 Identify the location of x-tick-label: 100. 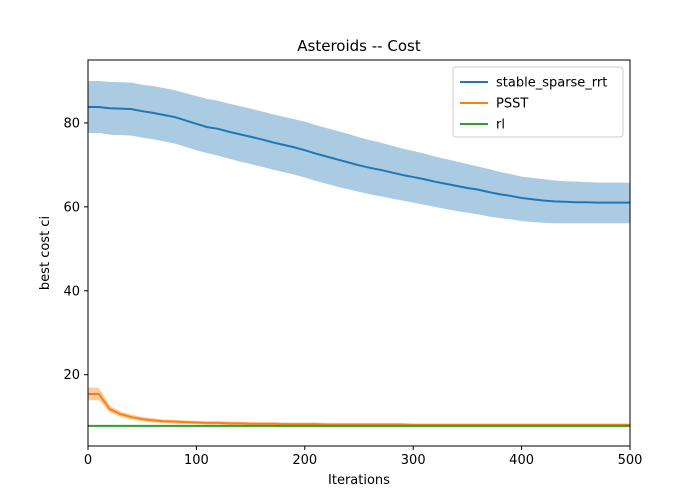
(196, 460).